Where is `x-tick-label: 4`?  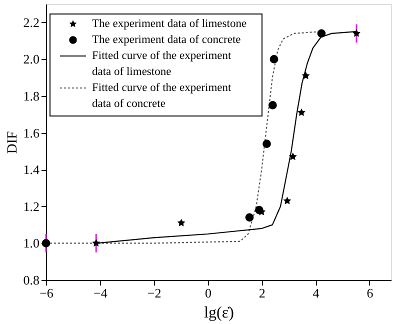
x-tick-label: 4 is located at coordinates (316, 293).